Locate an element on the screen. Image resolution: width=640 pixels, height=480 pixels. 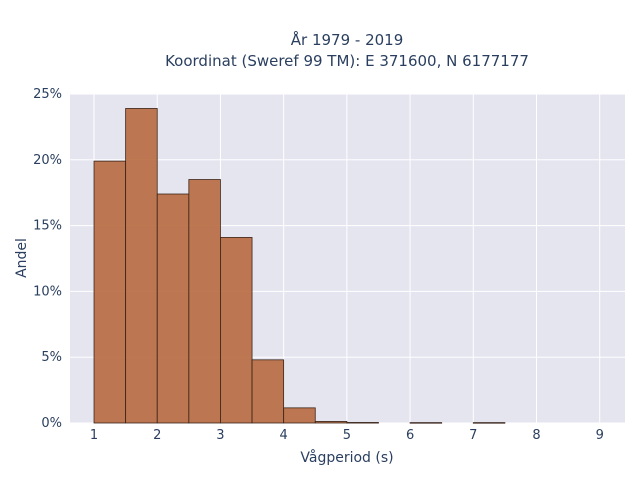
x-tick-label: 2 is located at coordinates (157, 435).